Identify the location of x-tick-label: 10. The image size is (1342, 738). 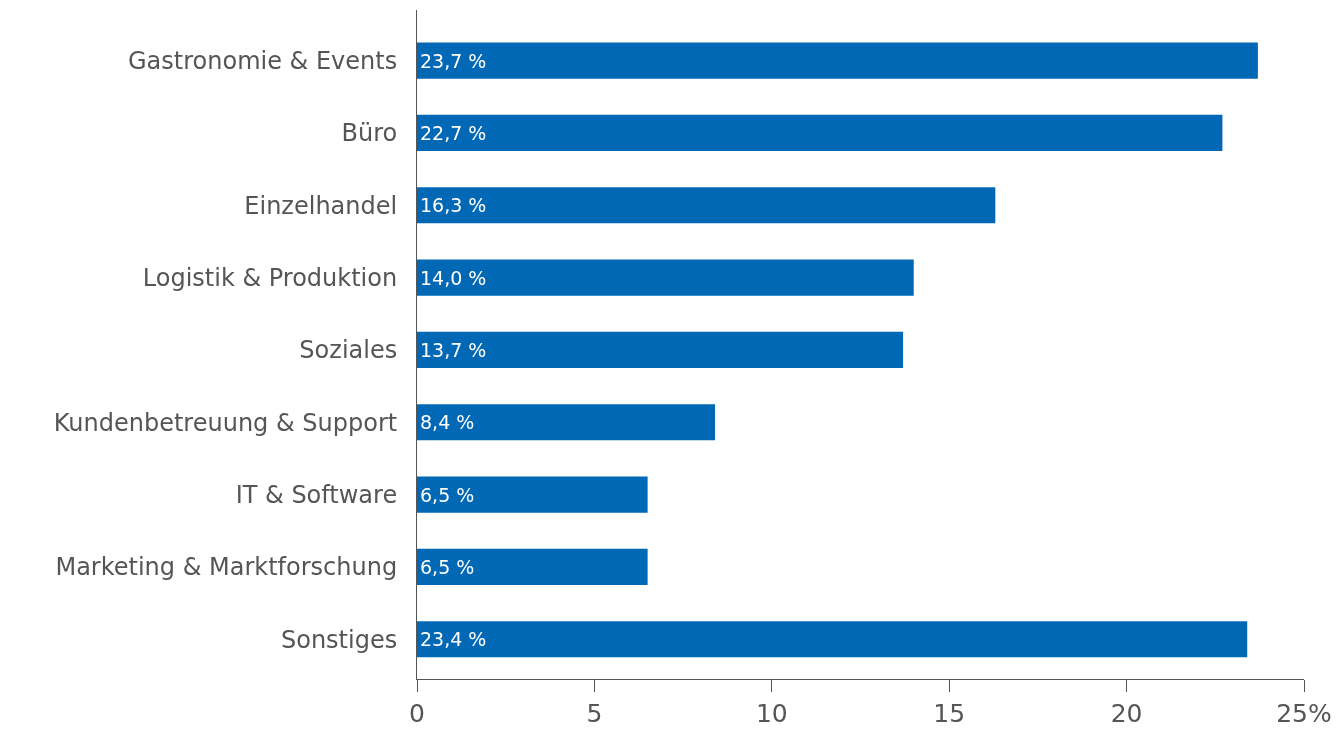
(771, 713).